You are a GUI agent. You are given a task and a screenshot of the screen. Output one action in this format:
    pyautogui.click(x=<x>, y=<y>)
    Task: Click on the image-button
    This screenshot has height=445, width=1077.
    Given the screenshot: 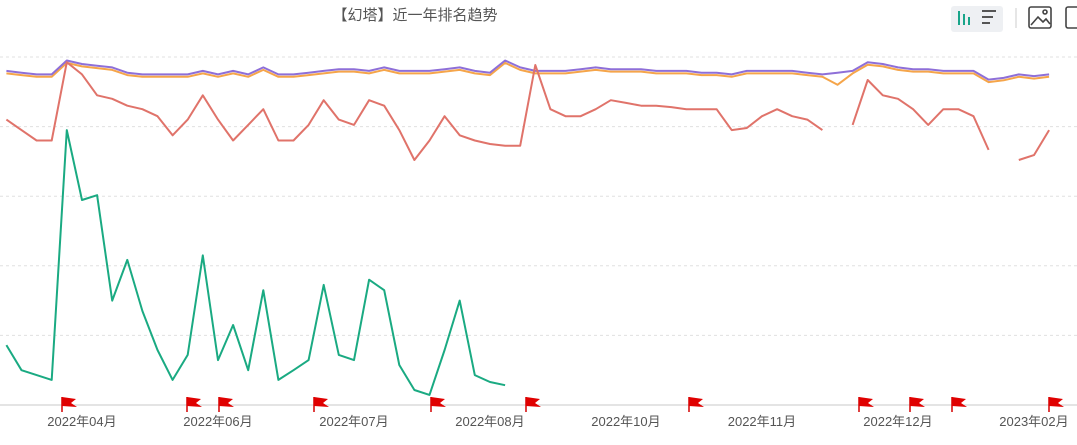 What is the action you would take?
    pyautogui.click(x=1040, y=17)
    